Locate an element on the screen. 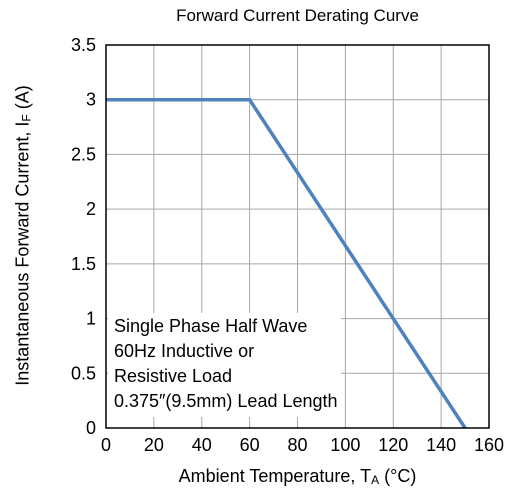 Image resolution: width=508 pixels, height=495 pixels. x-axis-label-main: Ambient Temperature, T is located at coordinates (275, 476).